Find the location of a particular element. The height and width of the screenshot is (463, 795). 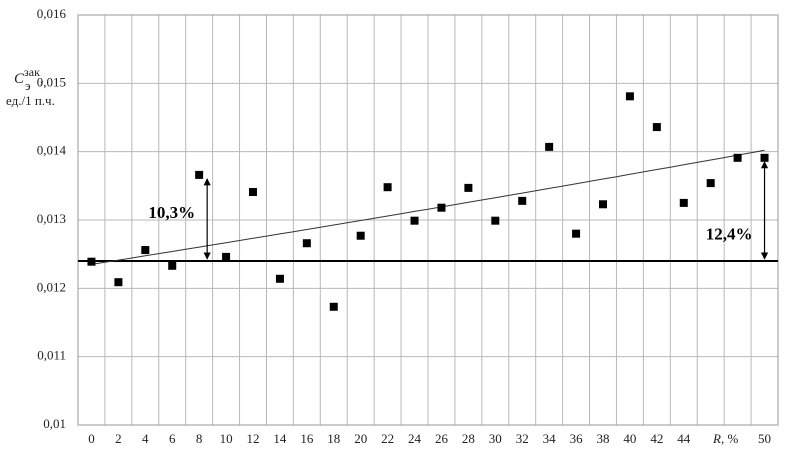

y-tick-label: 0,011 is located at coordinates (51, 355).